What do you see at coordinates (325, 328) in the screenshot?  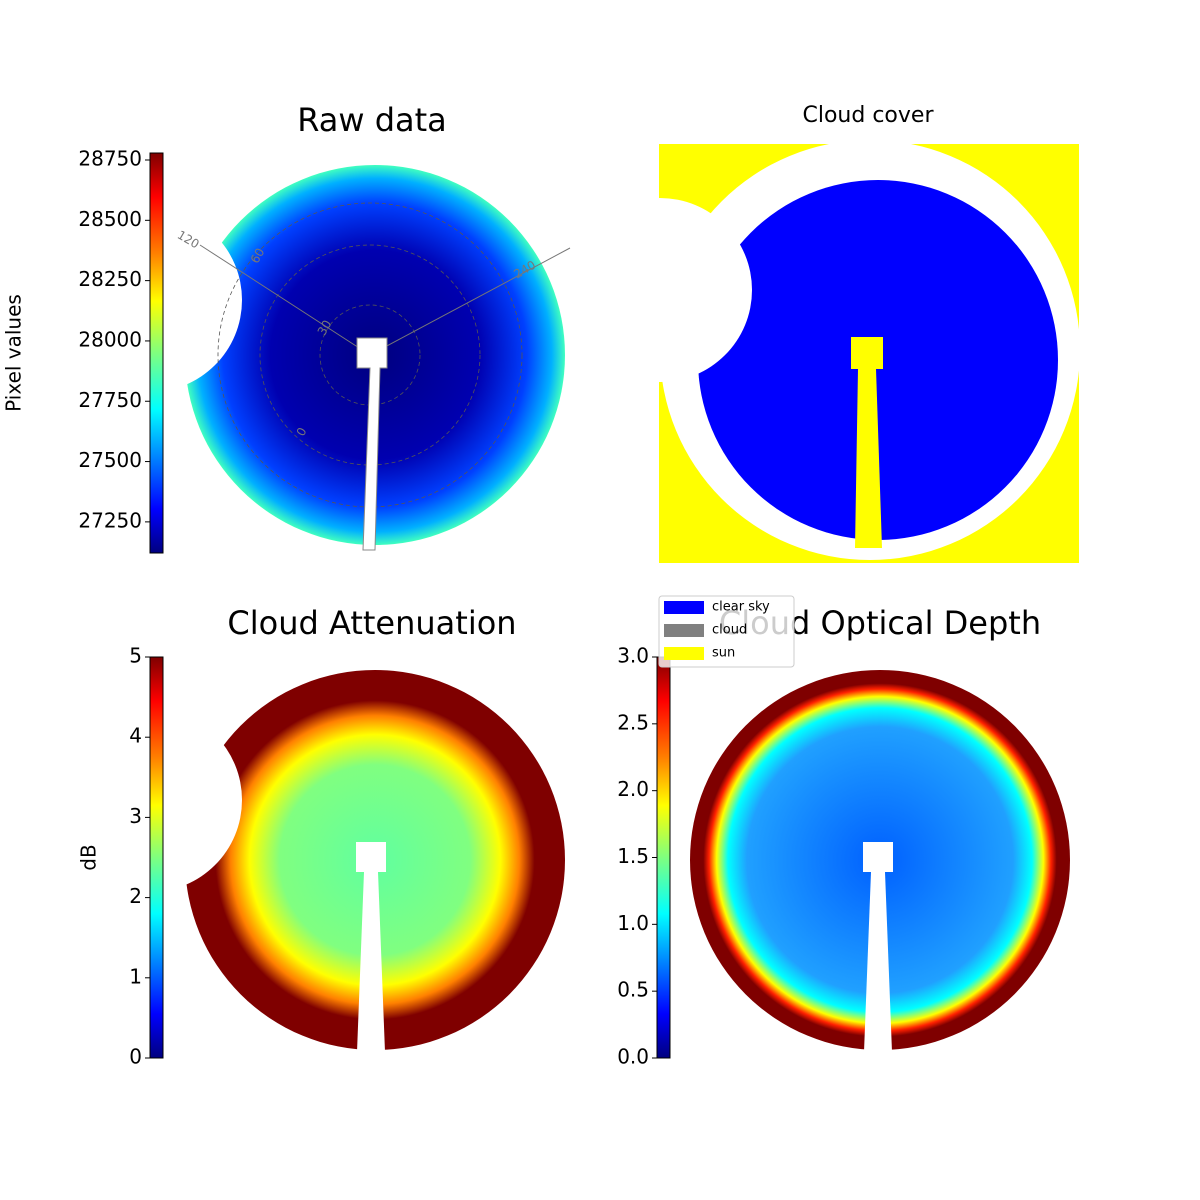 I see `polar-label: 30` at bounding box center [325, 328].